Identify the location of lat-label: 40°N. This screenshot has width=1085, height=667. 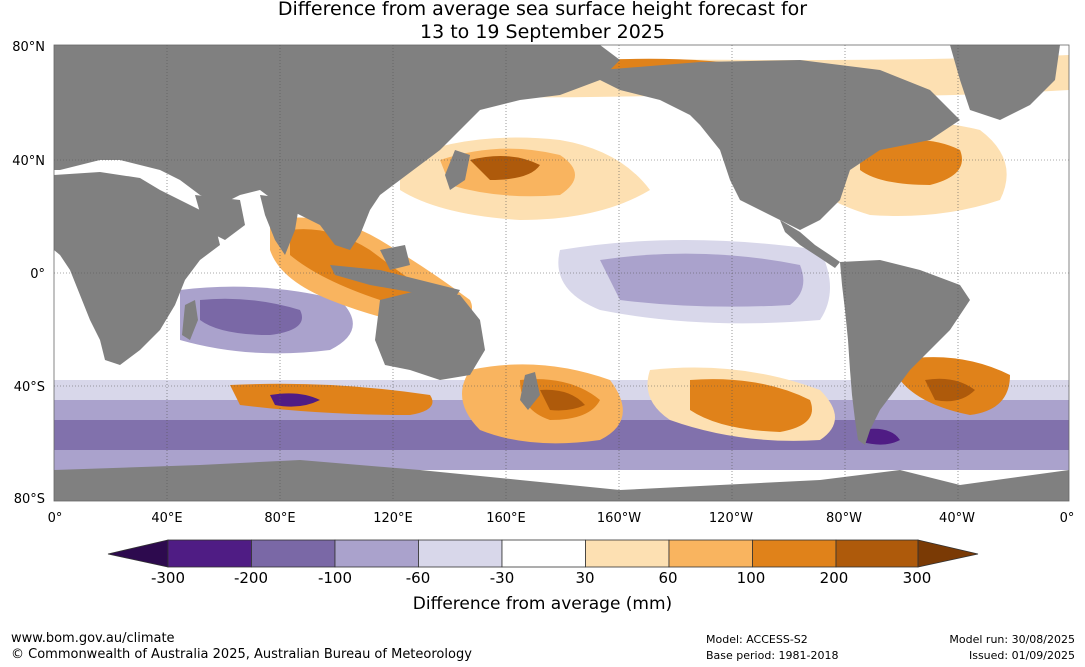
(28, 161).